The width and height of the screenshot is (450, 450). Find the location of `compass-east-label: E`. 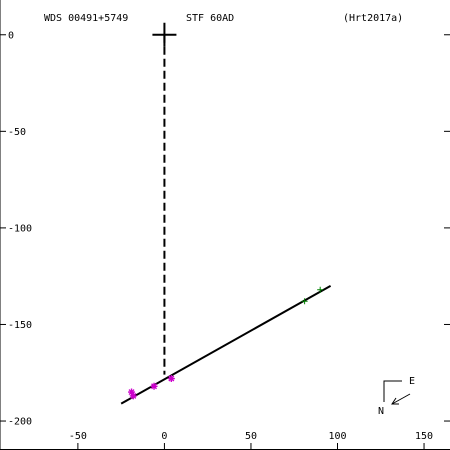

compass-east-label: E is located at coordinates (412, 381).